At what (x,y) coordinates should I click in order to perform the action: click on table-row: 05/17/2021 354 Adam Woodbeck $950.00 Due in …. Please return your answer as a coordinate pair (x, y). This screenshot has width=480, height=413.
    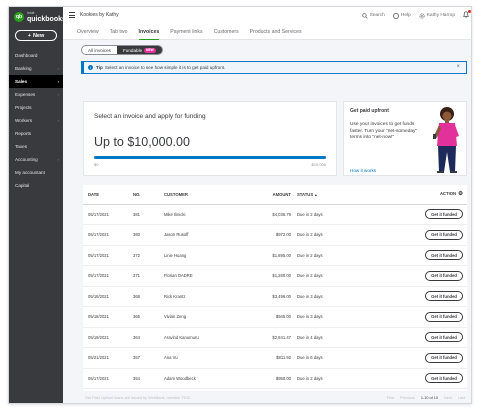
    Looking at the image, I should click on (275, 378).